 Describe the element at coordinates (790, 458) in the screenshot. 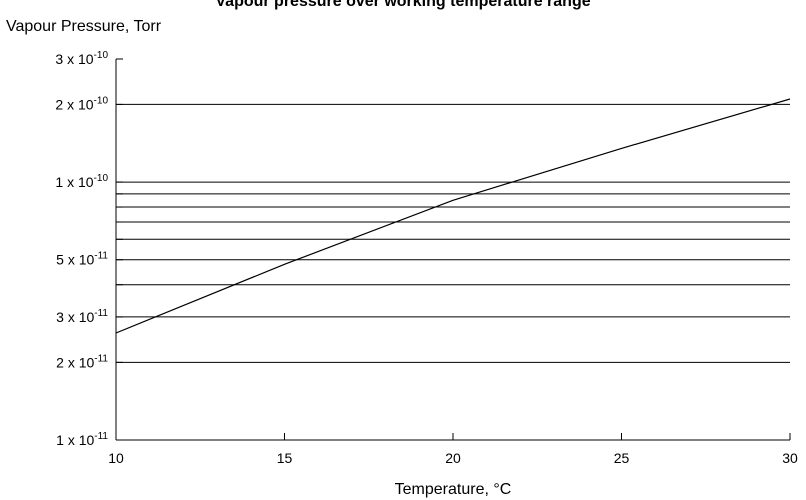

I see `x-tick-label: 30` at that location.